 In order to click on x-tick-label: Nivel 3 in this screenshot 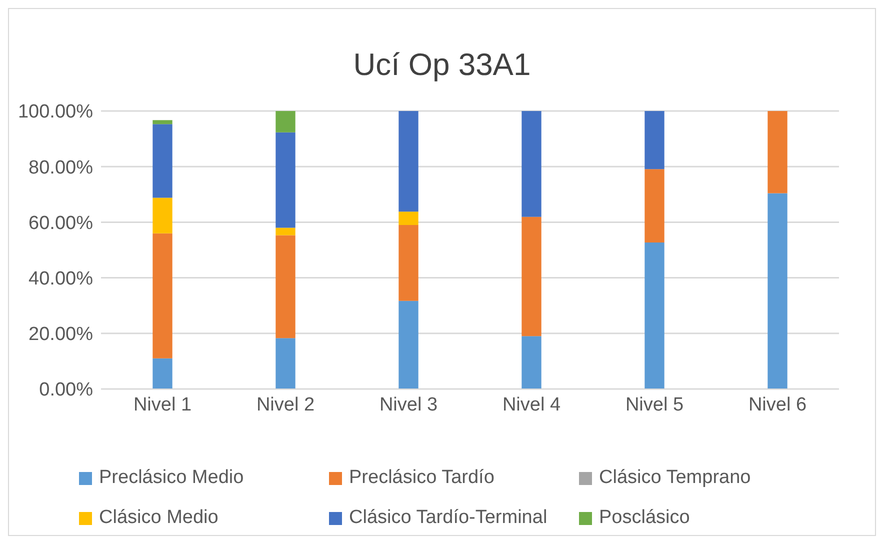, I will do `click(408, 405)`.